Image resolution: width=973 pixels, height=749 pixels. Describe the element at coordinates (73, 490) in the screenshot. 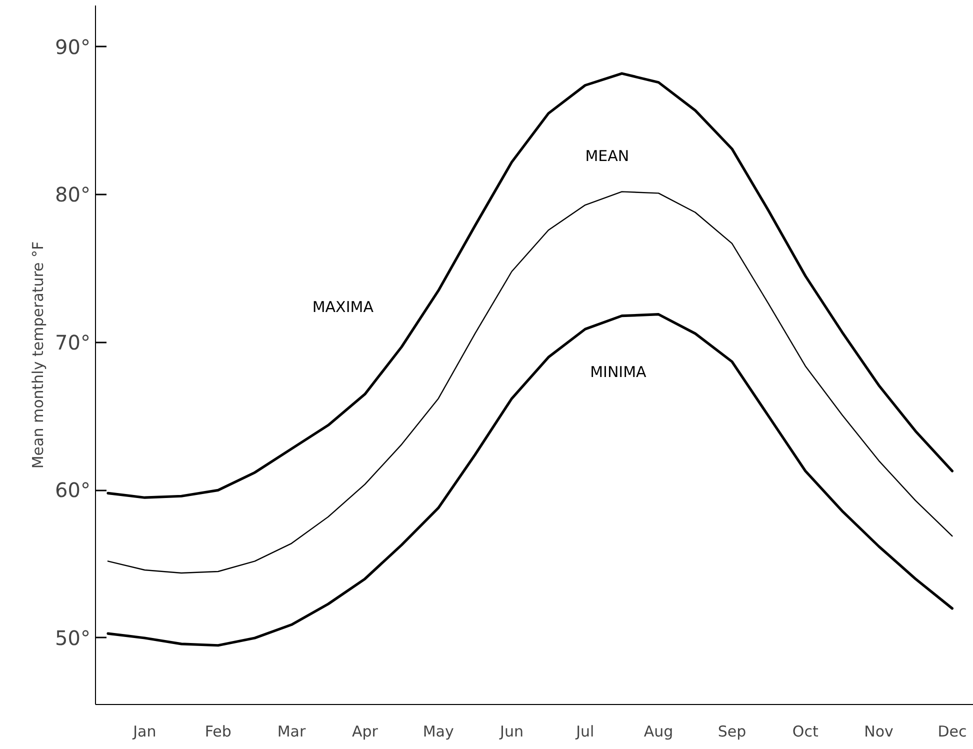

I see `y-tick-label: 60°` at that location.